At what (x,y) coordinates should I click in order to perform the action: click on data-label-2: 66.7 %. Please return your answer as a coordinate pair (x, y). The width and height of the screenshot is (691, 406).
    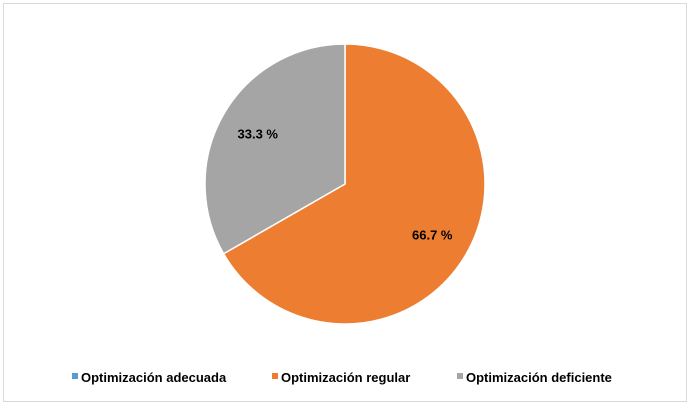
    Looking at the image, I should click on (432, 234).